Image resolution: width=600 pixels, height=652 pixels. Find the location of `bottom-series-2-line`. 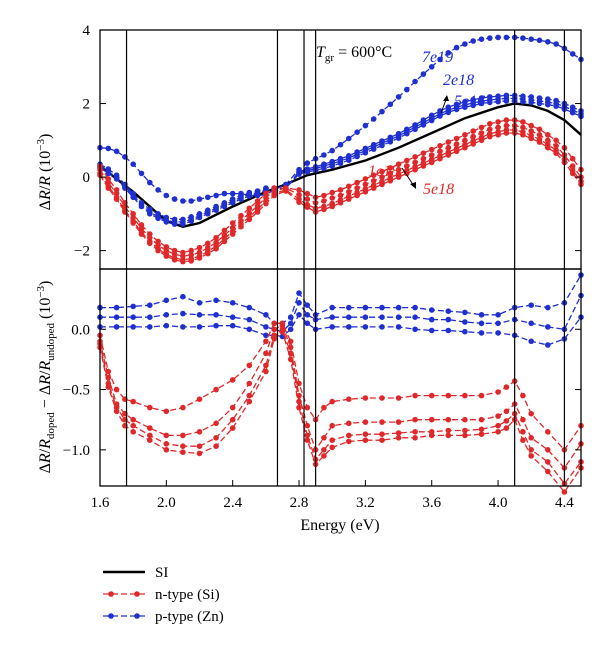

bottom-series-2-line is located at coordinates (341, 329).